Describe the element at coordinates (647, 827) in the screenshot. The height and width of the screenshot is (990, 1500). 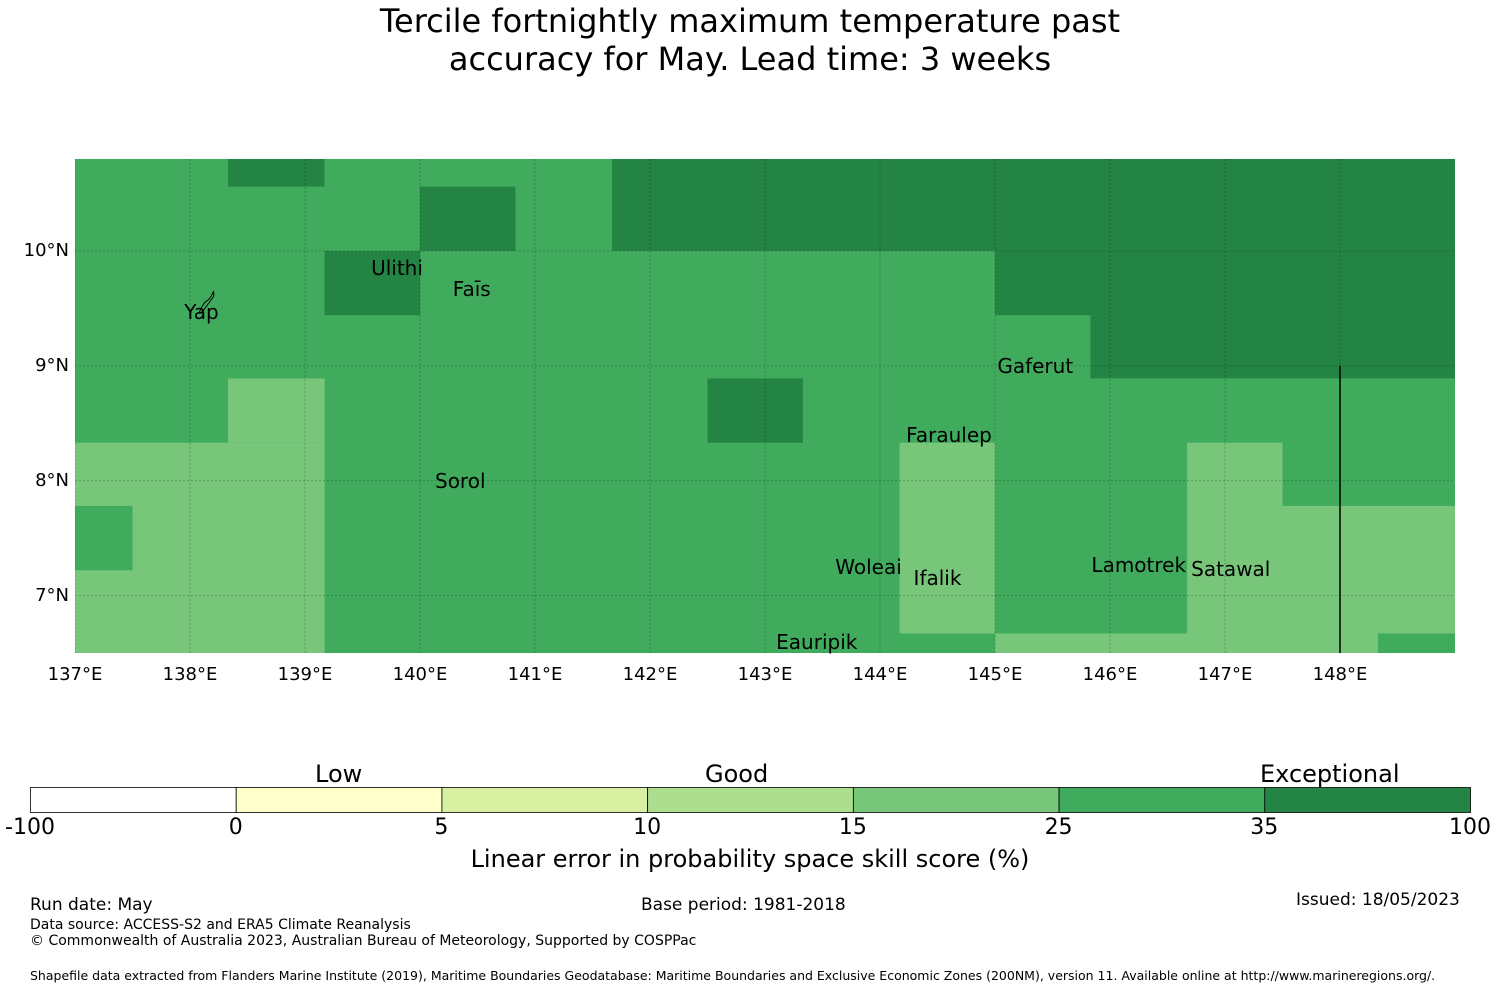
I see `colorbar-tick-label: 10` at that location.